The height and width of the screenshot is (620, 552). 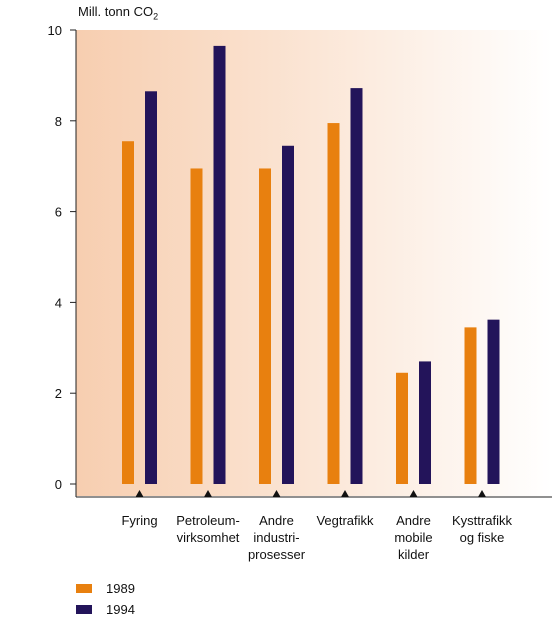 I want to click on x-tick-label-2-0: Andre, so click(x=276, y=520).